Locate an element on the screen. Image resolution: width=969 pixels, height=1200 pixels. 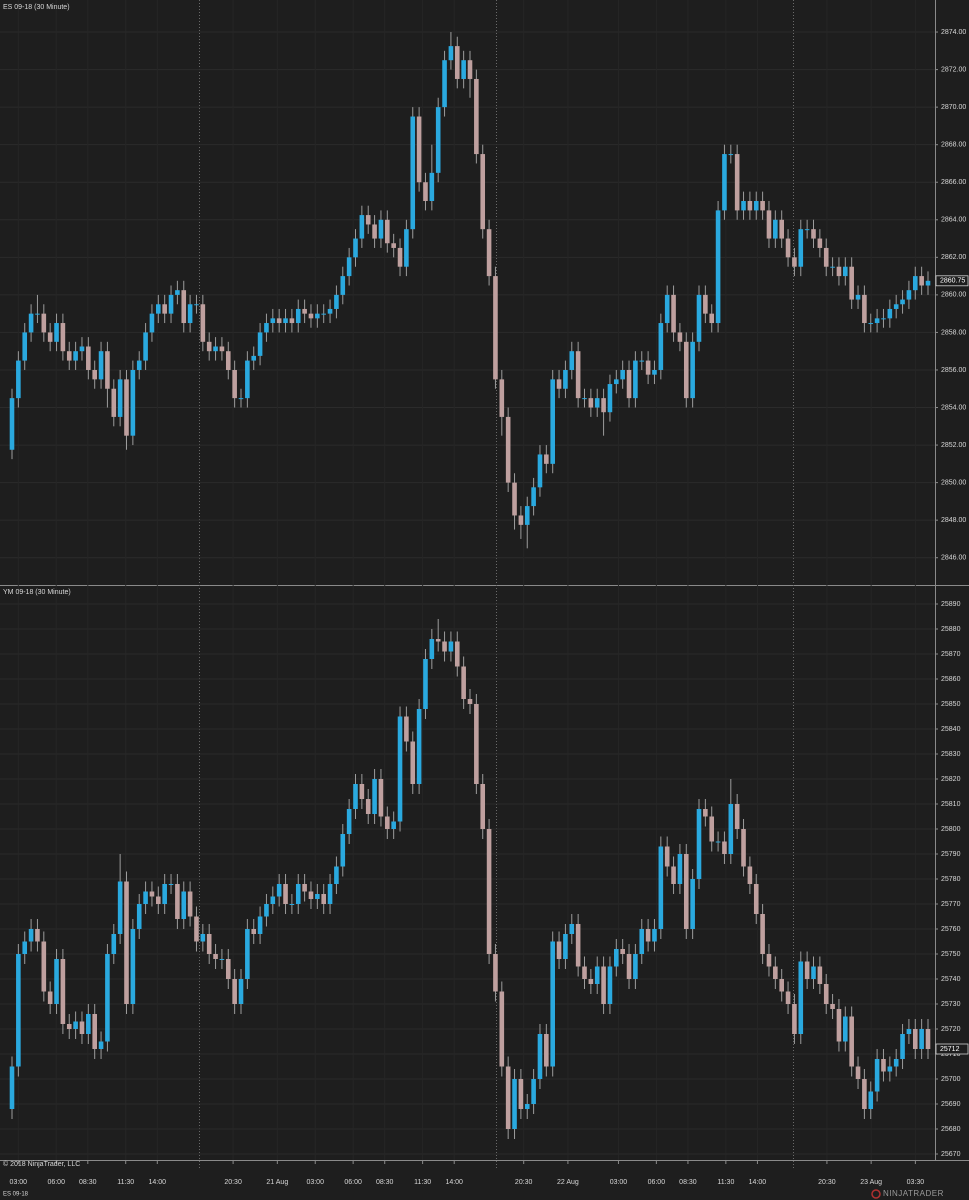
x-tick-label: 08:30 is located at coordinates (385, 1182).